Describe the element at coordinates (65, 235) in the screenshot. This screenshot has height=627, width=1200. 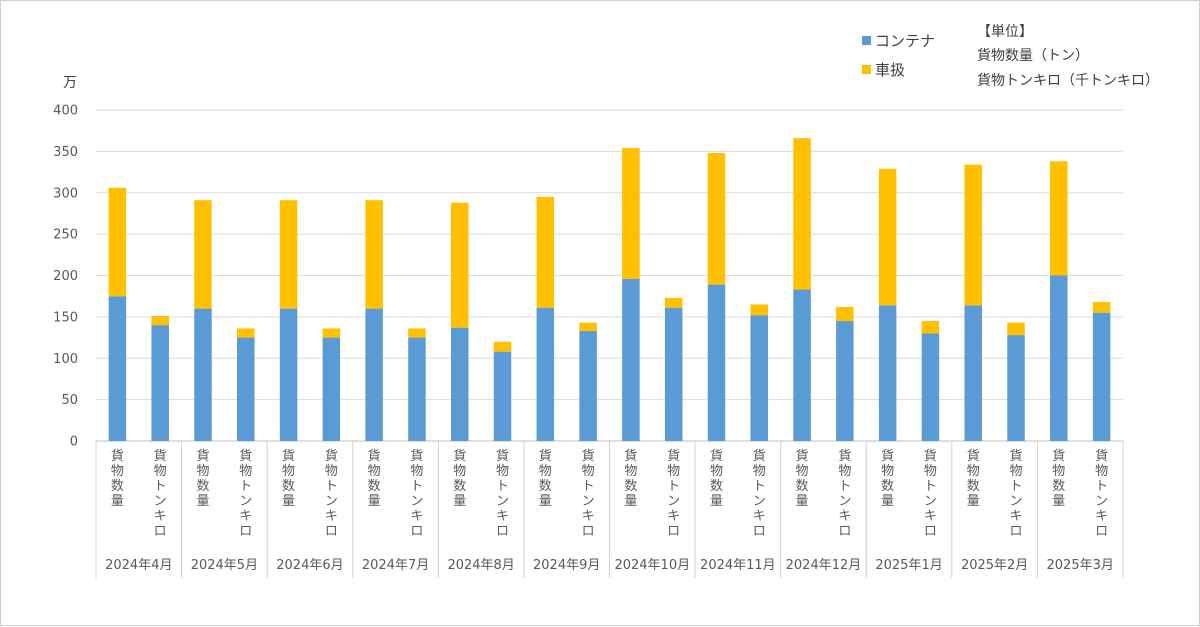
I see `y-tick-label: 250` at that location.